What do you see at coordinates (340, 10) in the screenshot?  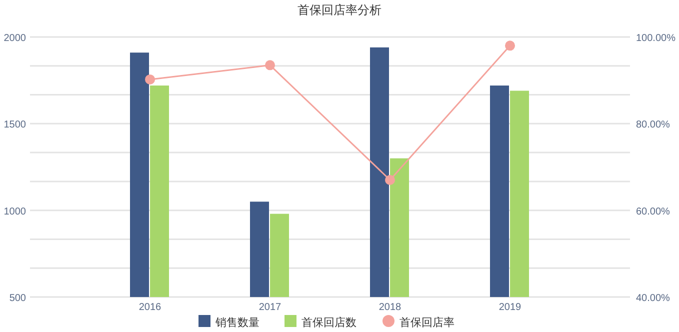 I see `chart-title: 首保回店率分析` at bounding box center [340, 10].